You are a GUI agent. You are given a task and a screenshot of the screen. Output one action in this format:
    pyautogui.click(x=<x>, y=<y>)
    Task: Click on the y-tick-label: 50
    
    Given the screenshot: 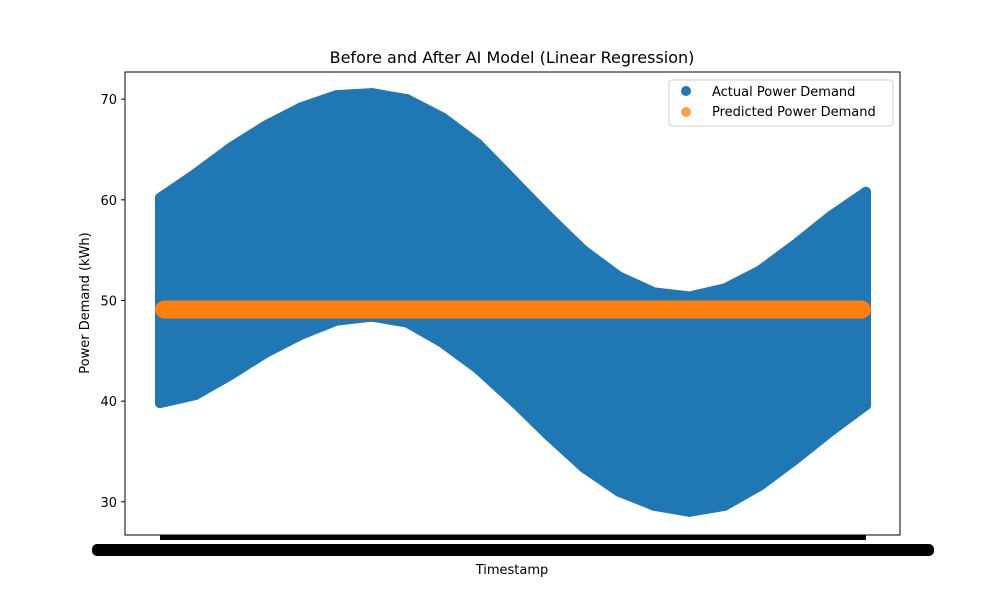 What is the action you would take?
    pyautogui.click(x=108, y=301)
    